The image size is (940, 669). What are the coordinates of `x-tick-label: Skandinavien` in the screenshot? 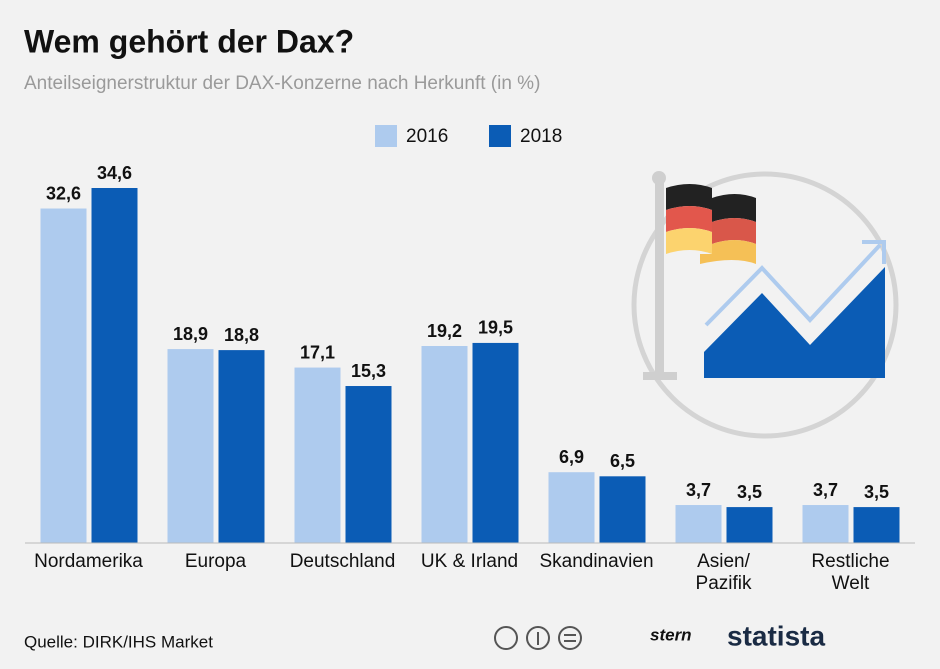 It's located at (596, 561).